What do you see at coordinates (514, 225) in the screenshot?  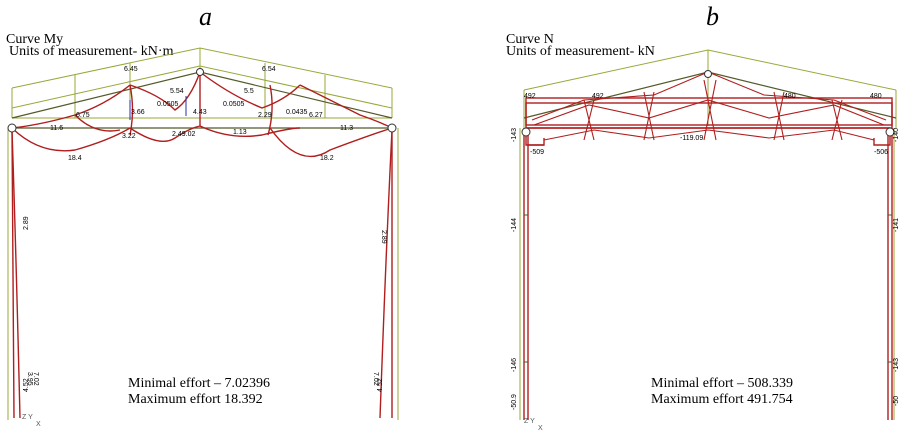 I see `value-label: -144` at bounding box center [514, 225].